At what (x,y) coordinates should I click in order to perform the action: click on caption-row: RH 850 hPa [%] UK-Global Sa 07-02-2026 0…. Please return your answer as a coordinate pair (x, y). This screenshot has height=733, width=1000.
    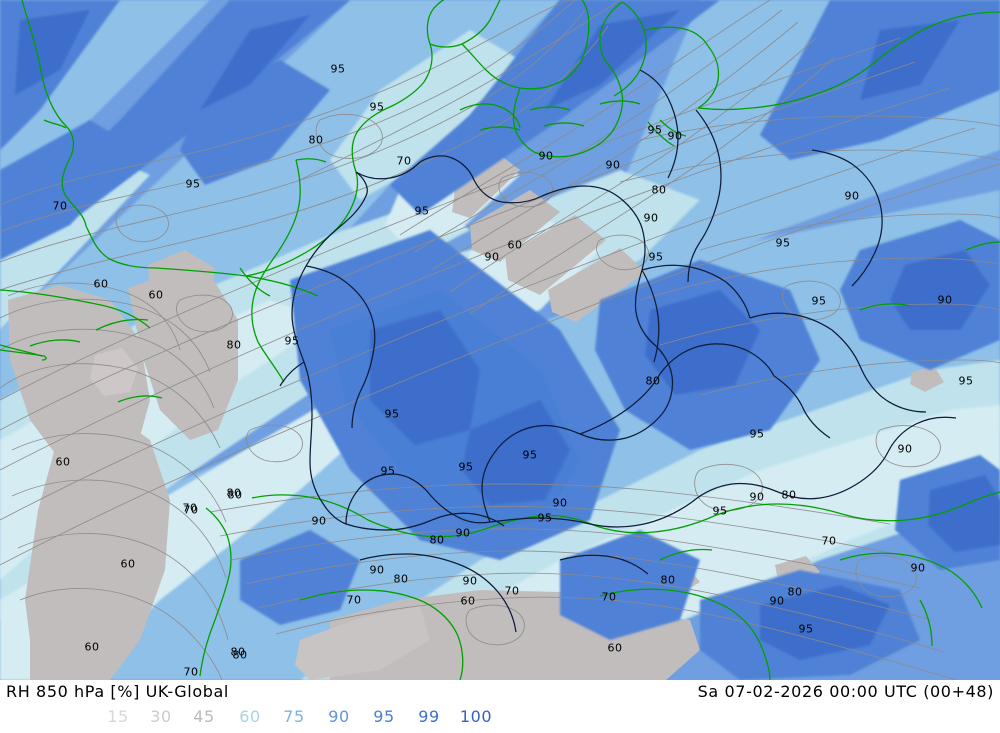
    Looking at the image, I should click on (500, 693).